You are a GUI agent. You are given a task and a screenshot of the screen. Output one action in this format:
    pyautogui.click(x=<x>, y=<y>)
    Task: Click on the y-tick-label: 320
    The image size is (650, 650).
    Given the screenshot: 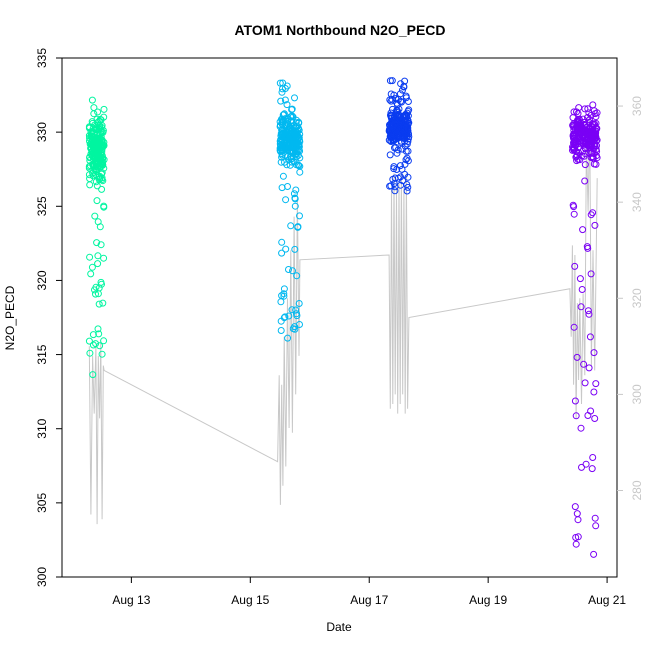 What is the action you would take?
    pyautogui.click(x=42, y=280)
    